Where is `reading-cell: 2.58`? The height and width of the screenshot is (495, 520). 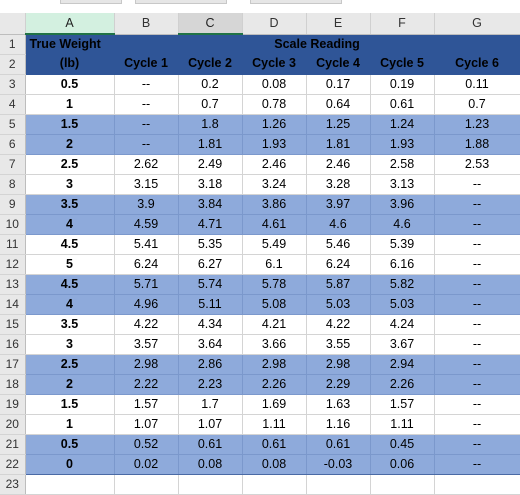 reading-cell: 2.58 is located at coordinates (402, 164).